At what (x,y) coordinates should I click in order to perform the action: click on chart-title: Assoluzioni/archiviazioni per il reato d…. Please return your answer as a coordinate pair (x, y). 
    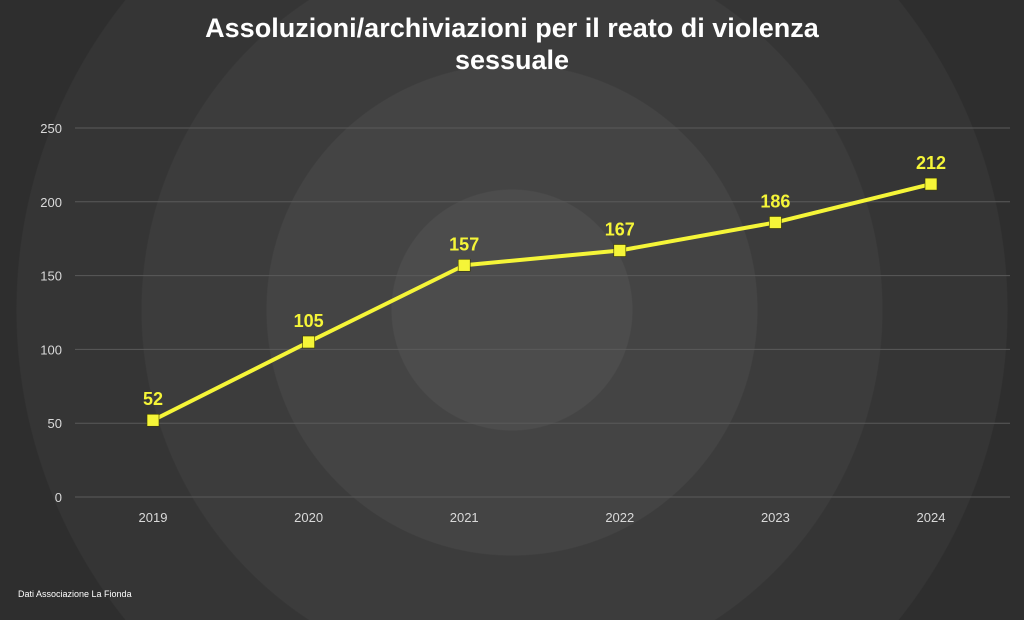
    Looking at the image, I should click on (512, 44).